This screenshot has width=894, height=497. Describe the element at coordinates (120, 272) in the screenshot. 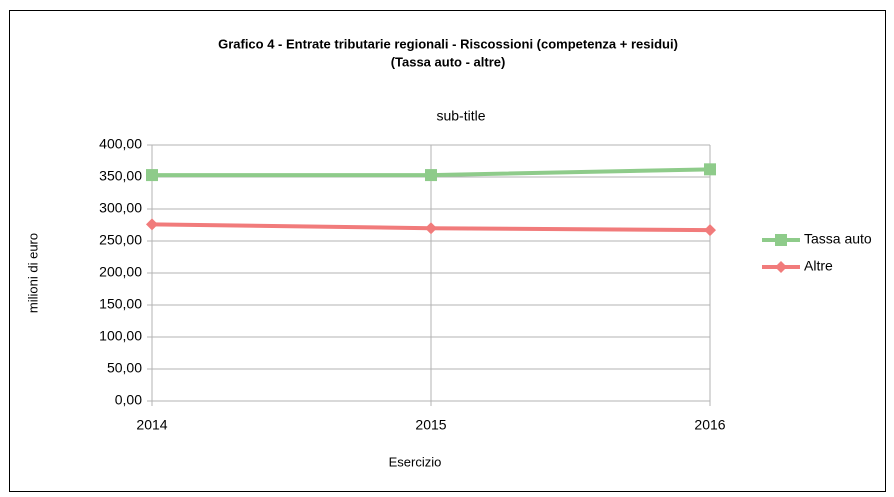

I see `y-tick-label: 200,00` at that location.